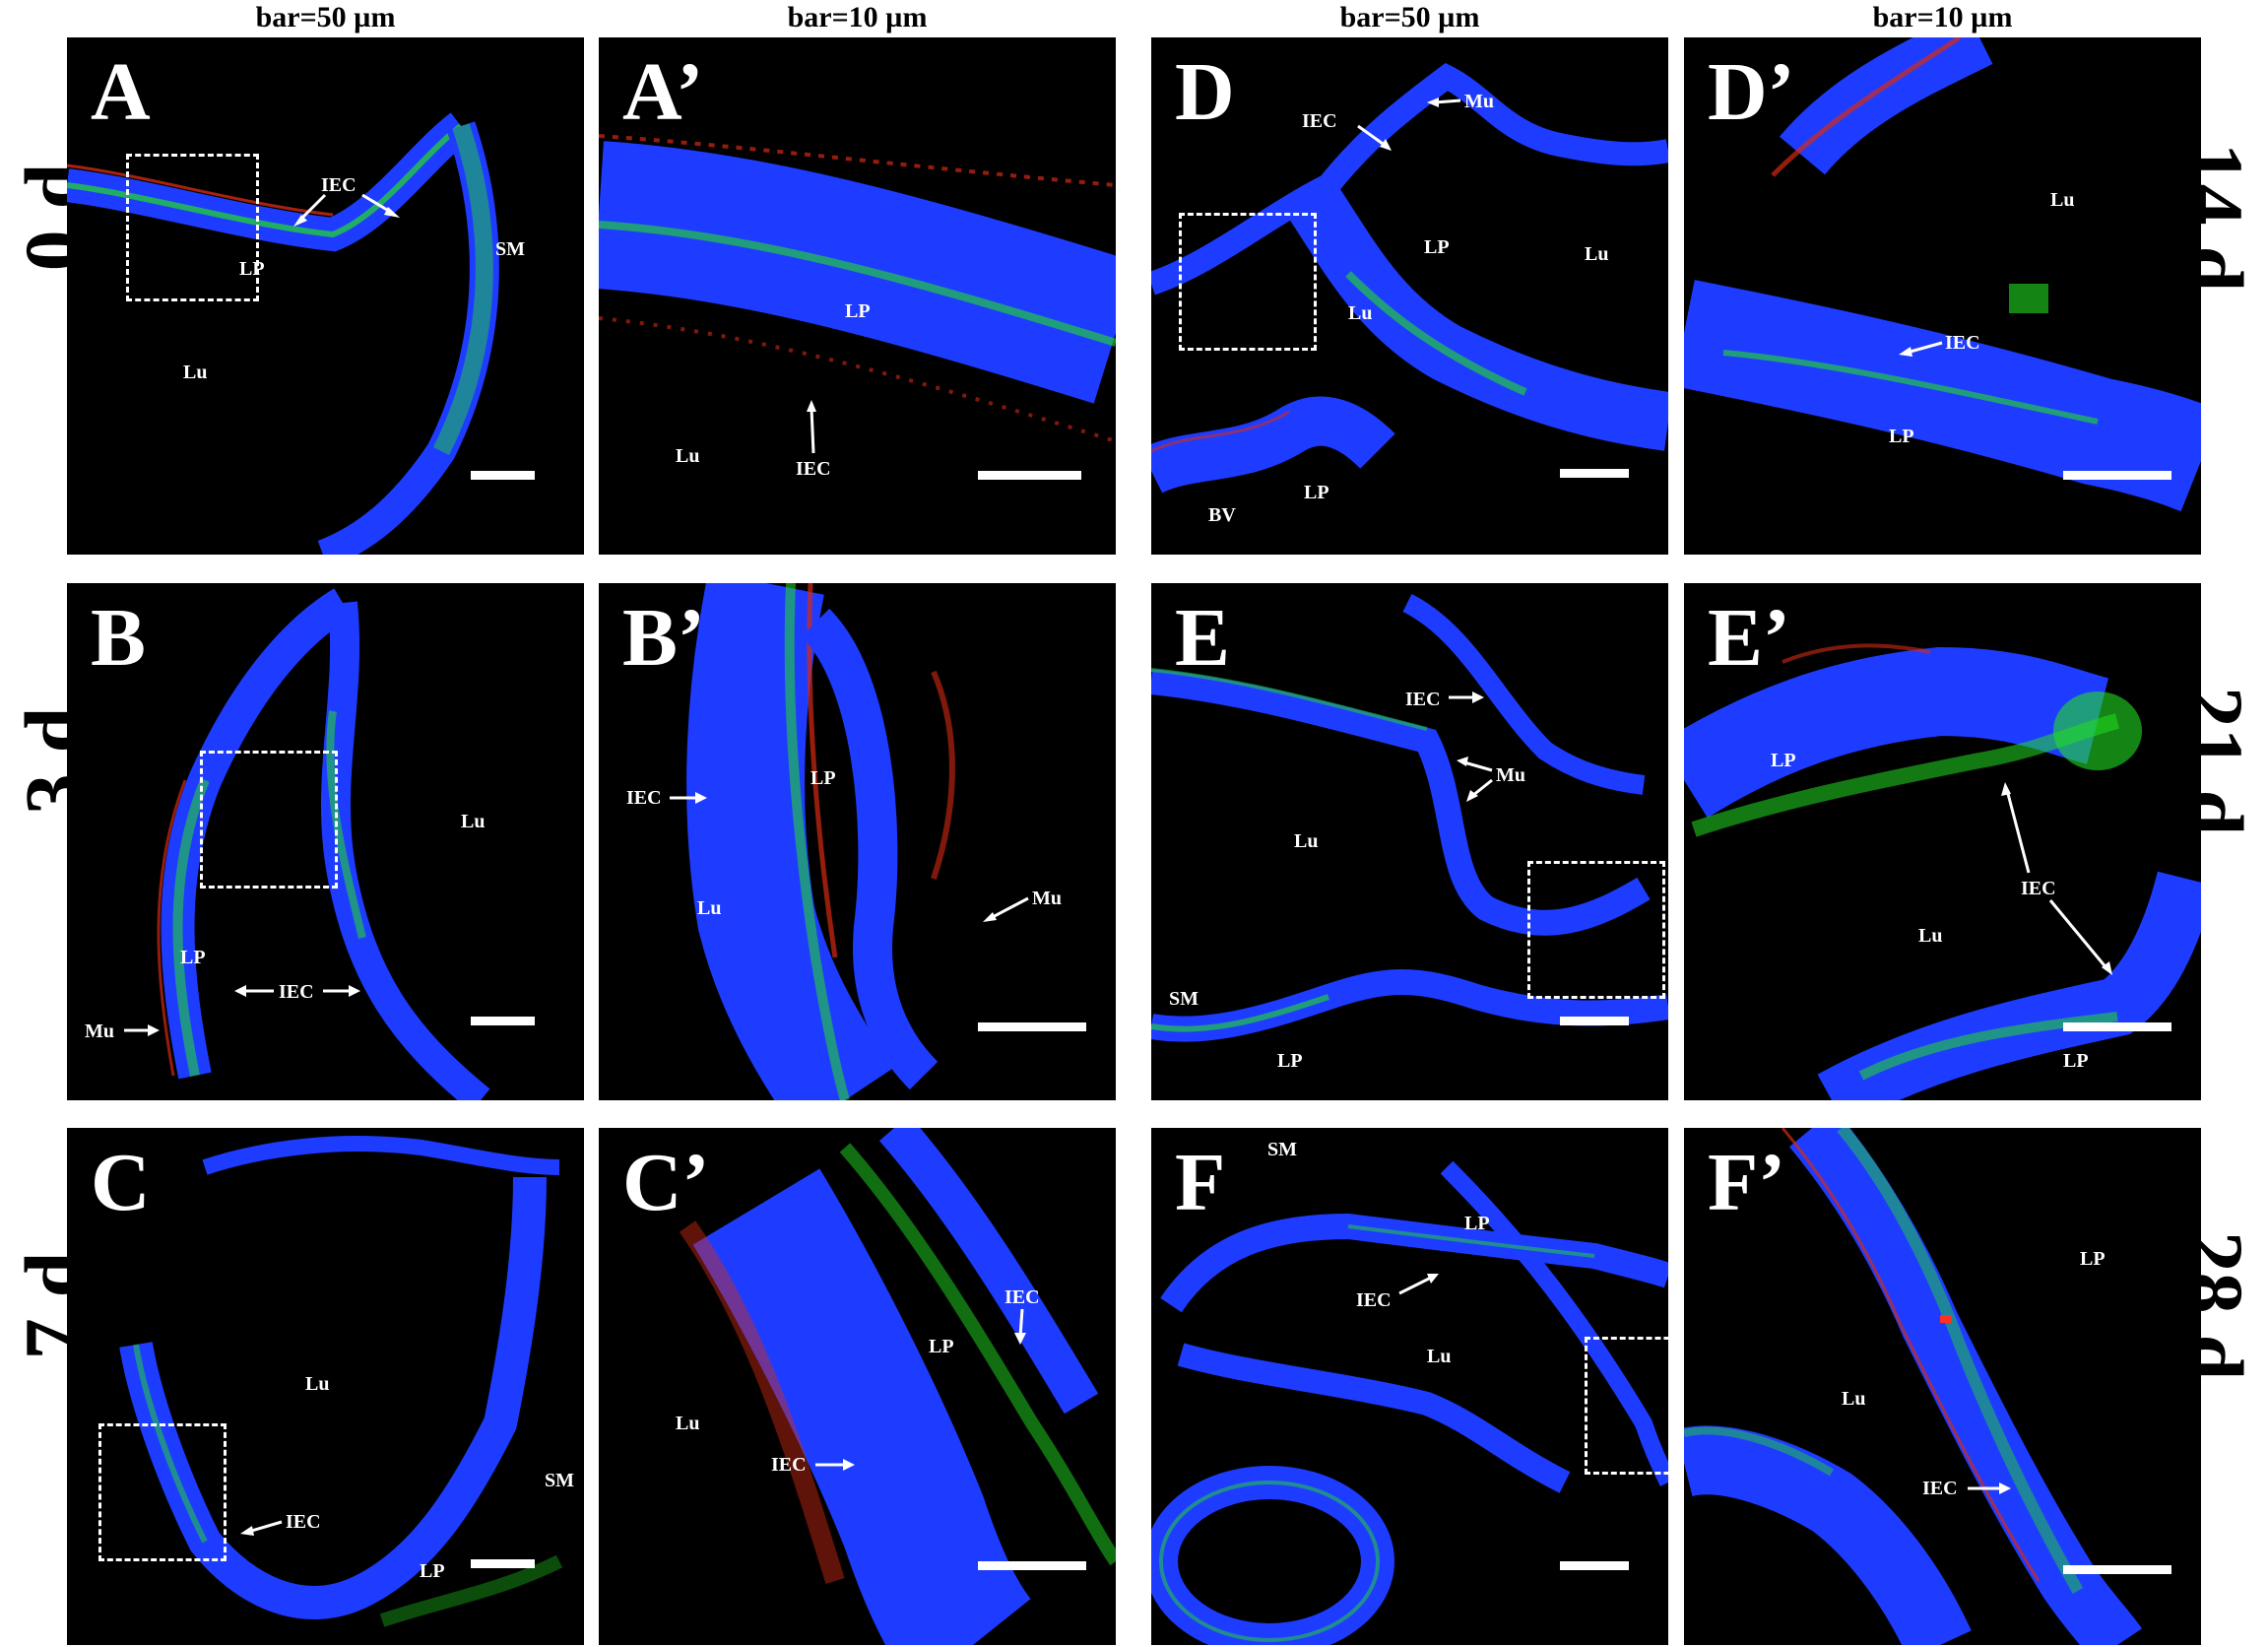 The width and height of the screenshot is (2268, 1647). I want to click on micrograph-A-prime, so click(858, 288).